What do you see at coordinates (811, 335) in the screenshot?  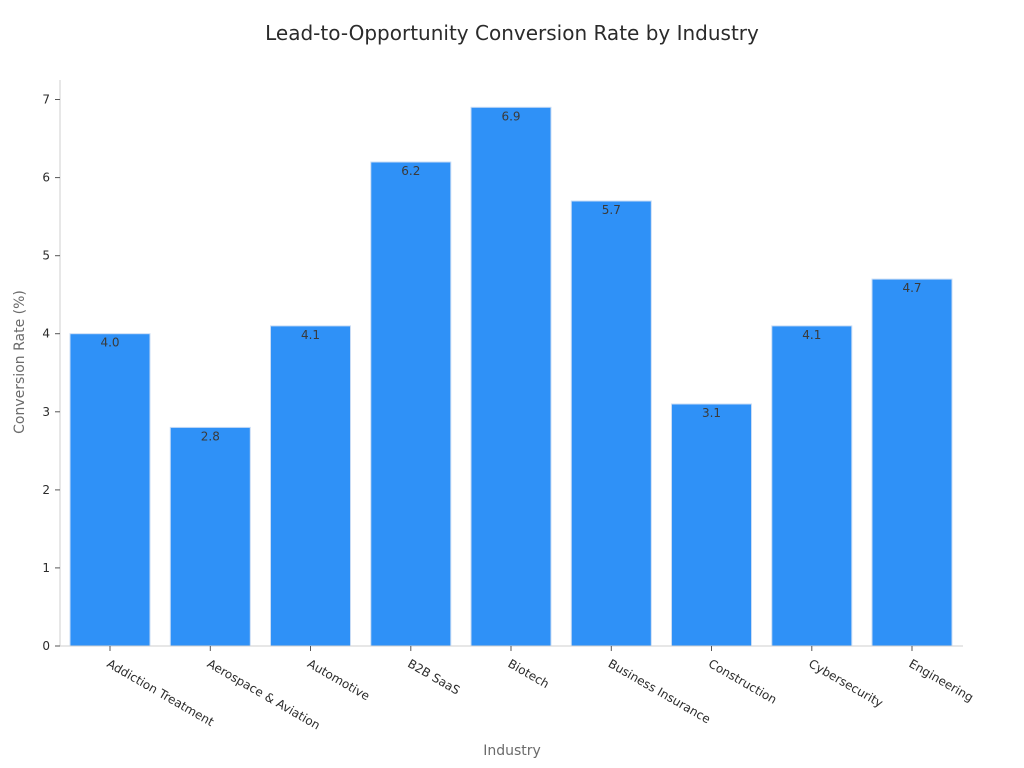 I see `data-label-7: 4.1` at bounding box center [811, 335].